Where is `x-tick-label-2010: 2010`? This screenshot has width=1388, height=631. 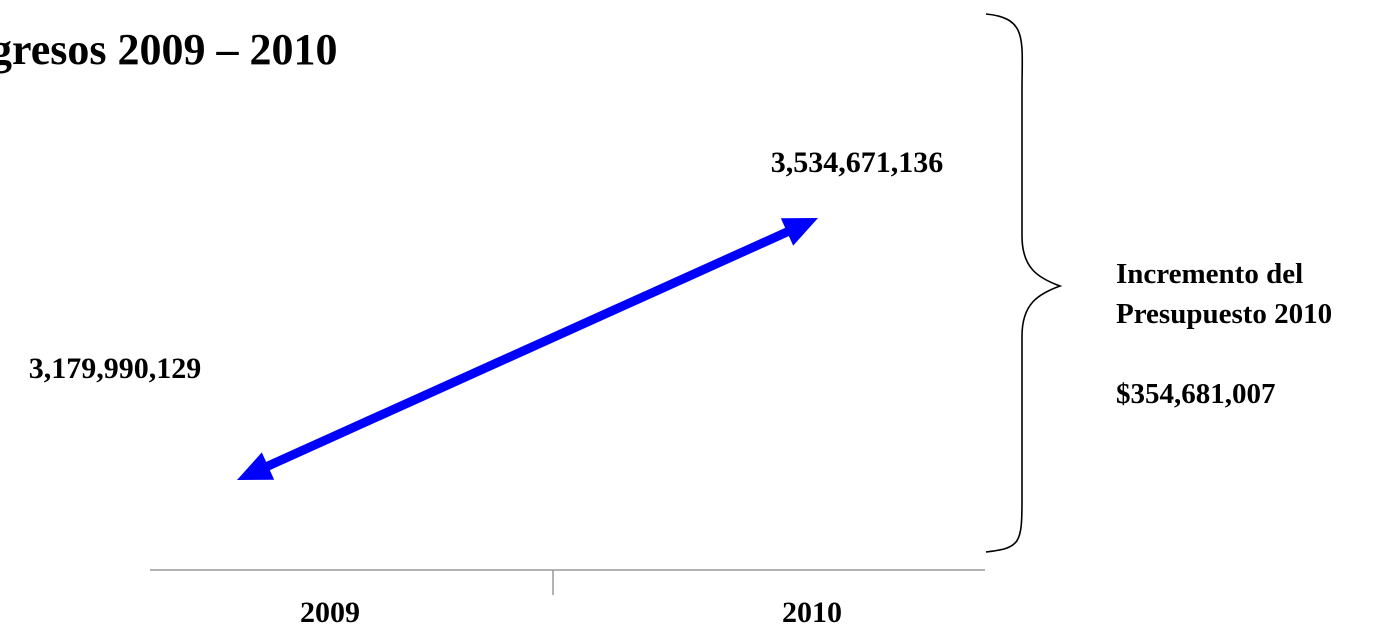
x-tick-label-2010: 2010 is located at coordinates (812, 612).